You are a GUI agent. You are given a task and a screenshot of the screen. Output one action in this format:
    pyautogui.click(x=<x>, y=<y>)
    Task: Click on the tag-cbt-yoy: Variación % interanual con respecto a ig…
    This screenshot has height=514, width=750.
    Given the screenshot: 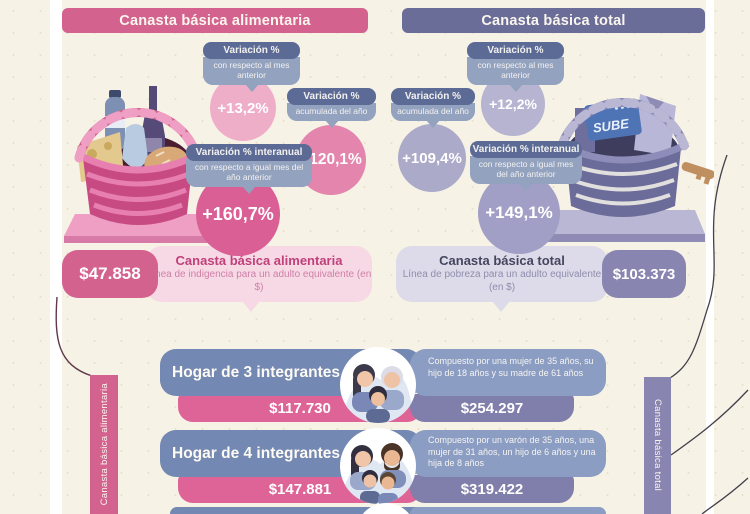 What is the action you would take?
    pyautogui.click(x=526, y=169)
    